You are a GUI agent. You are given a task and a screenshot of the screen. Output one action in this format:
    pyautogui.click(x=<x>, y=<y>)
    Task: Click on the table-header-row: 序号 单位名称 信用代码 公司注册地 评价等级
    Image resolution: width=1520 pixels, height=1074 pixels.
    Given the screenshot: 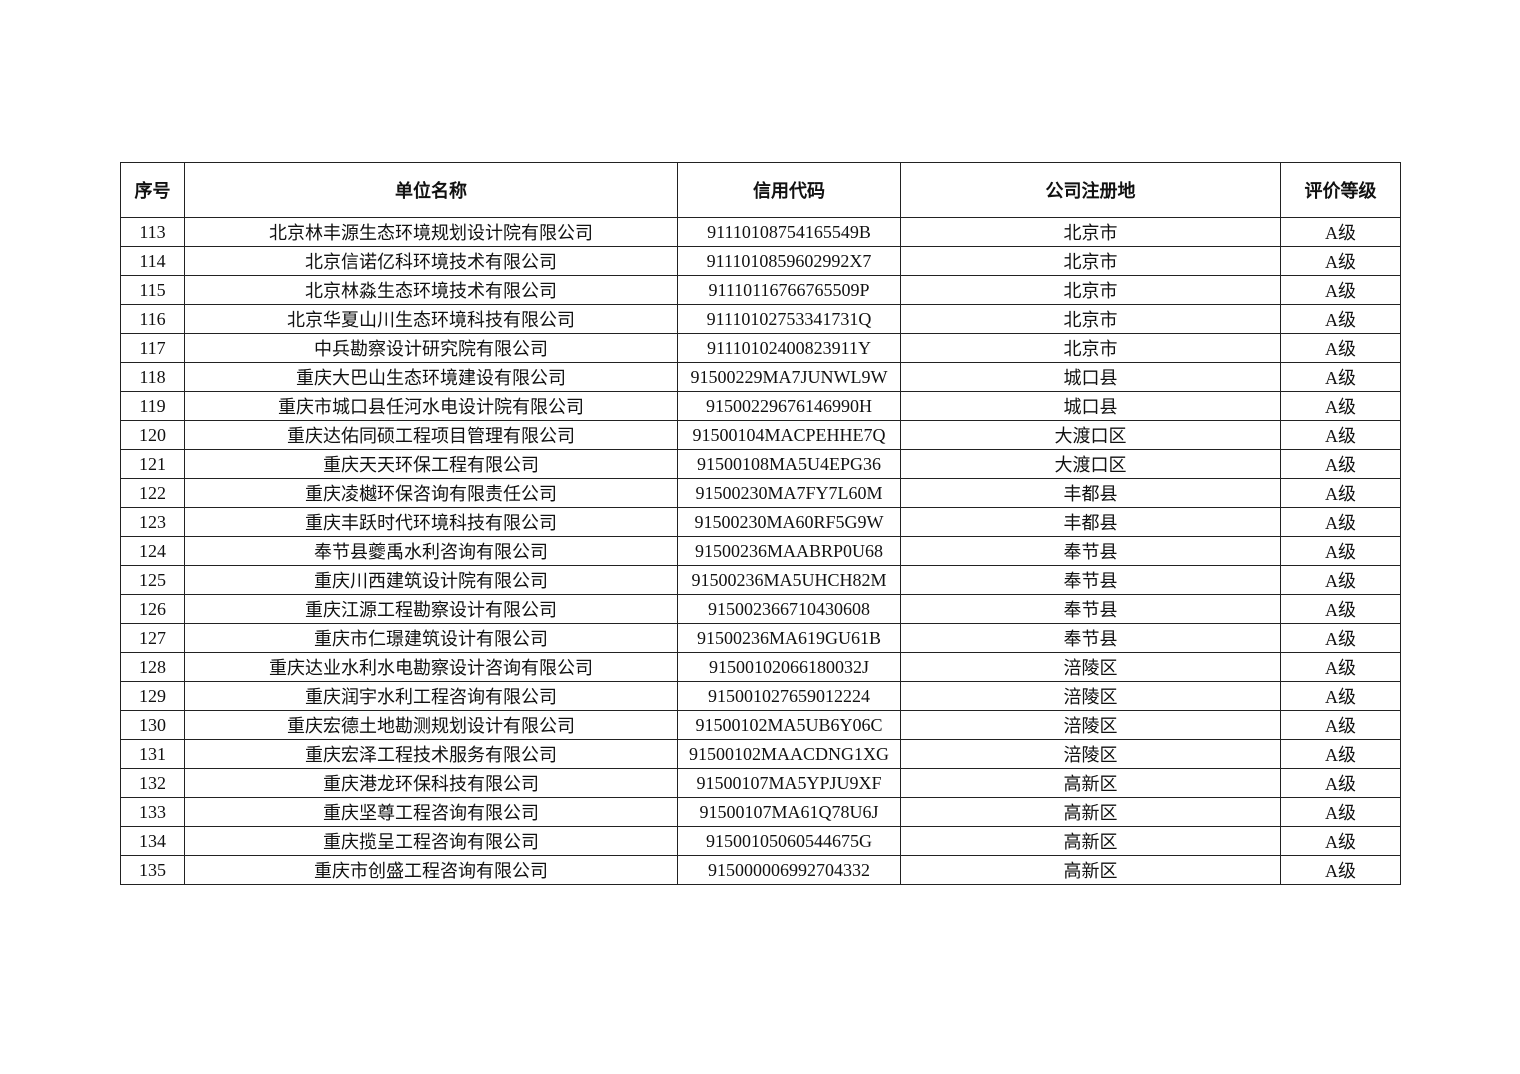 What is the action you would take?
    pyautogui.click(x=760, y=190)
    